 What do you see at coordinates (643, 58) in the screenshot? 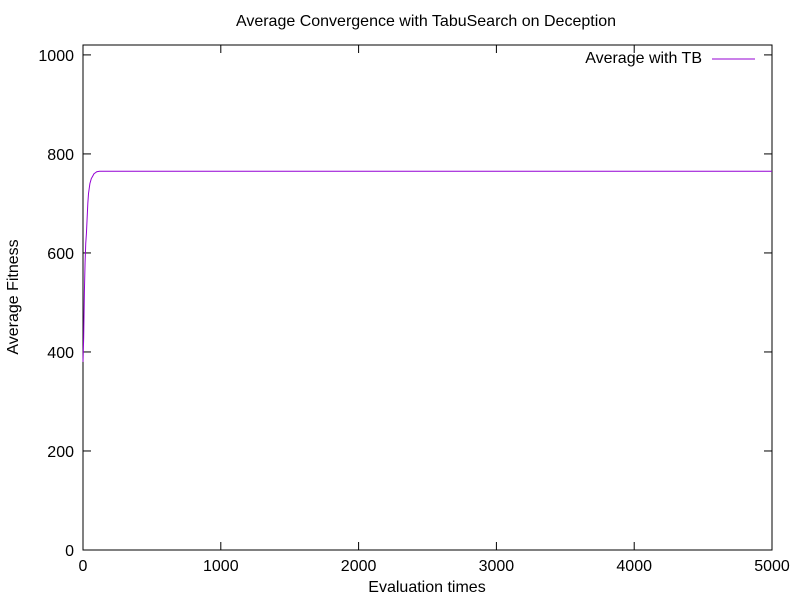
I see `legend-label: Average with TB` at bounding box center [643, 58].